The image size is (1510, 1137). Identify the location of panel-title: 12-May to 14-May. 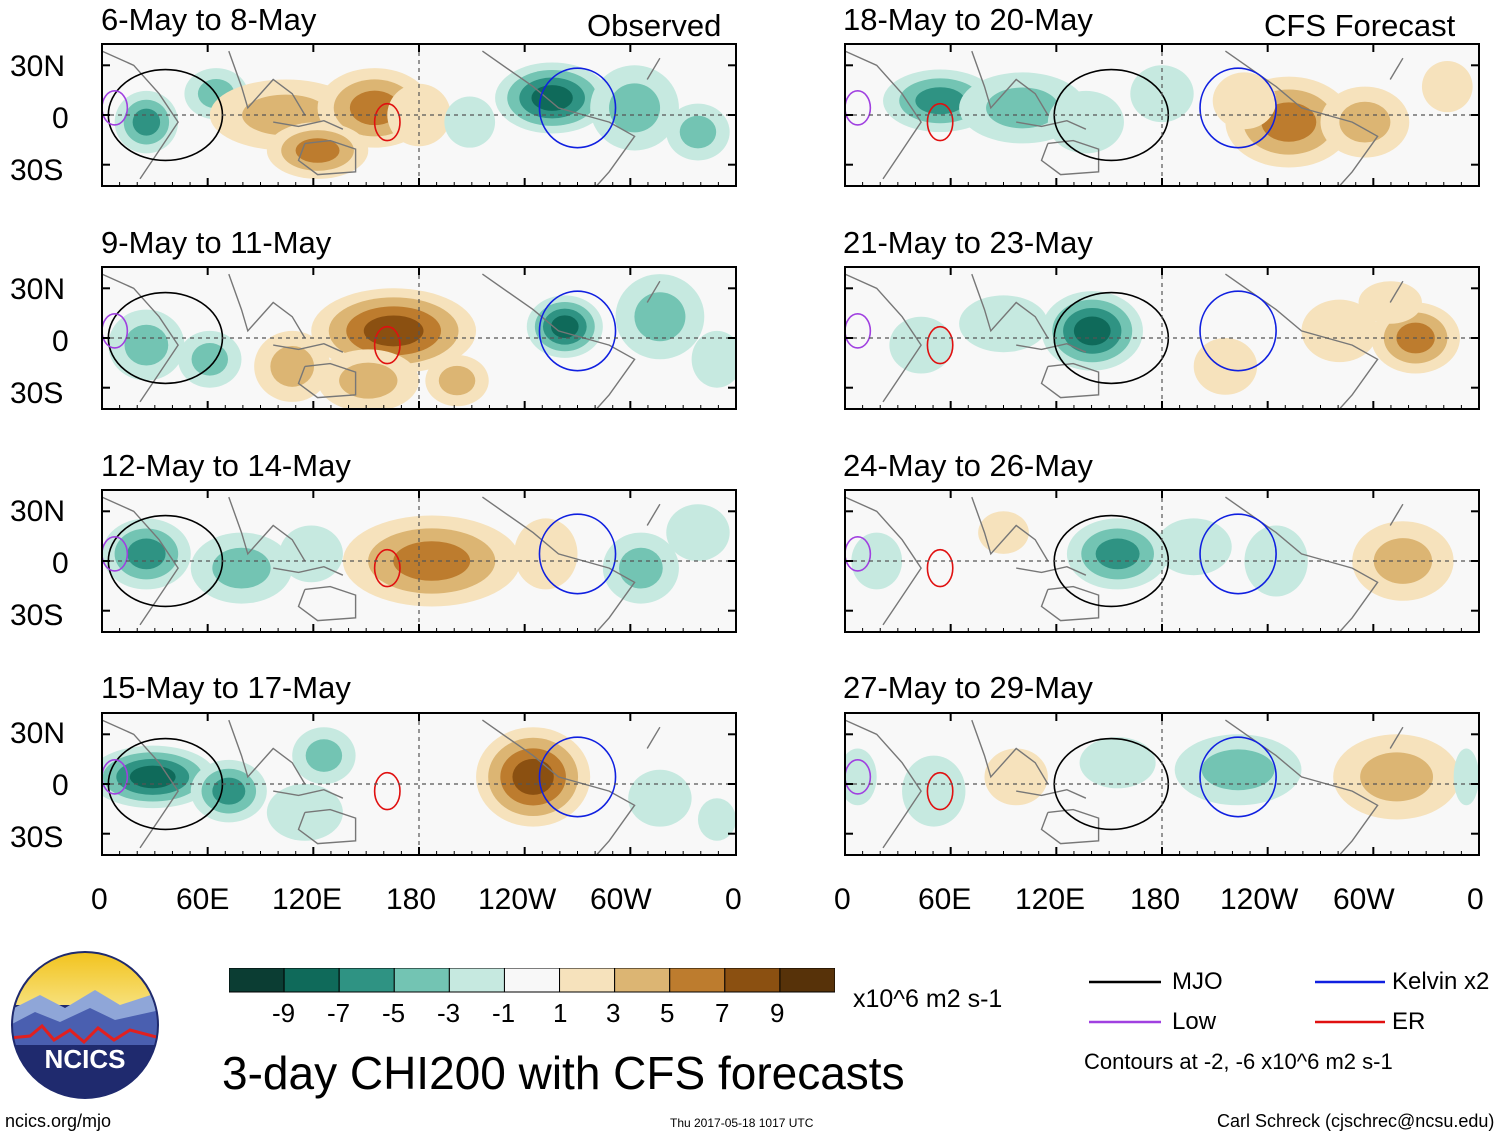
(226, 465).